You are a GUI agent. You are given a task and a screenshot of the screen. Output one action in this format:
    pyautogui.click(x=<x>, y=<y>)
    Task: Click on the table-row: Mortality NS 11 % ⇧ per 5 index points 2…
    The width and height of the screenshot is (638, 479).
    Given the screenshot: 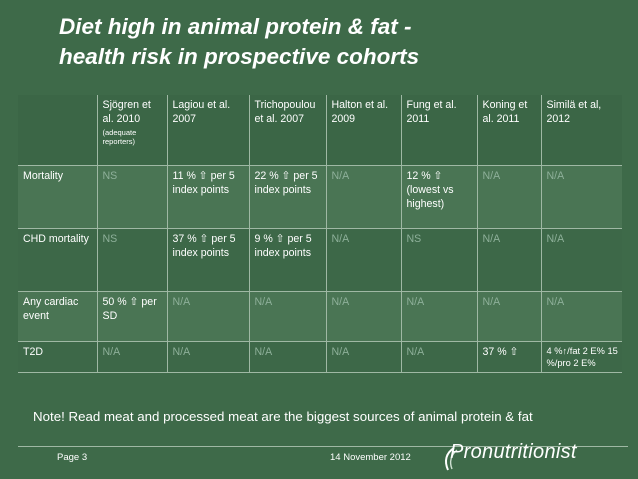 What is the action you would take?
    pyautogui.click(x=320, y=197)
    